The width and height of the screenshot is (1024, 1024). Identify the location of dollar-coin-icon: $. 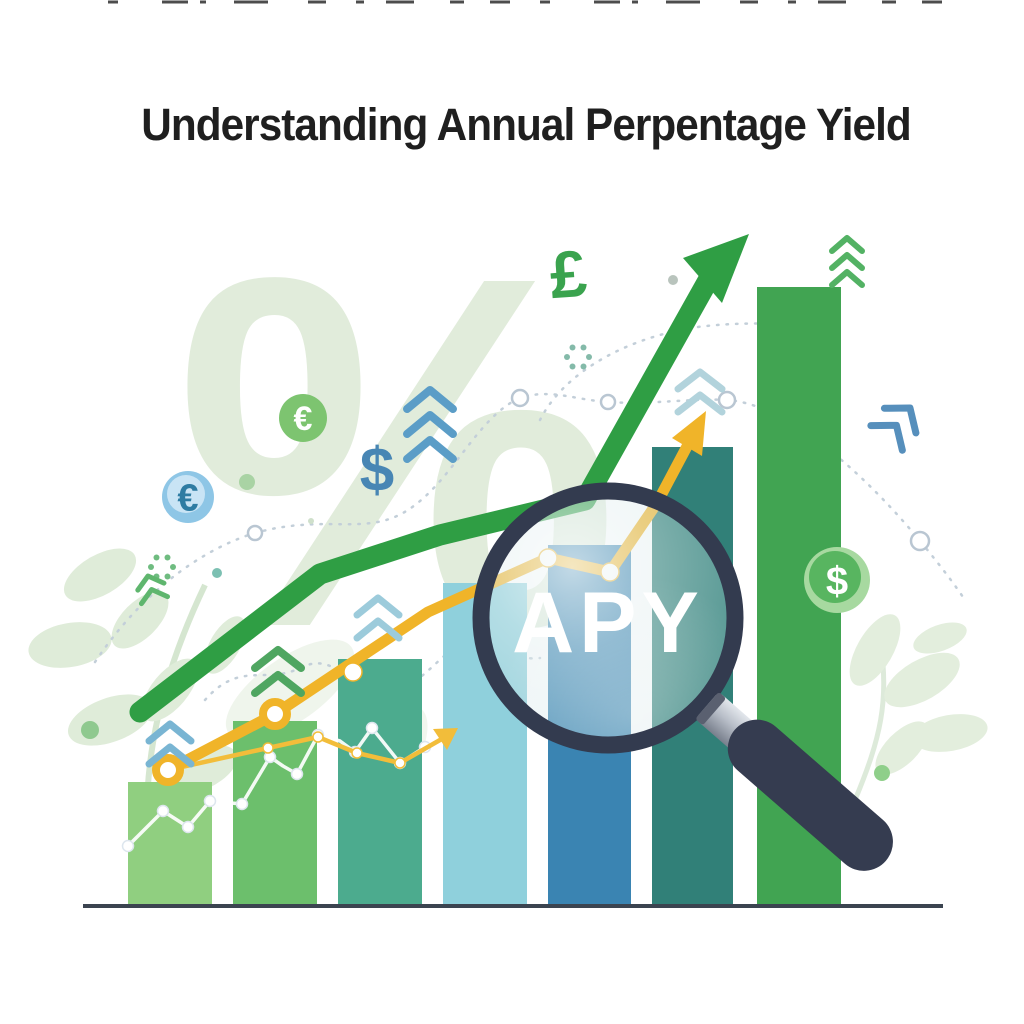
(837, 580).